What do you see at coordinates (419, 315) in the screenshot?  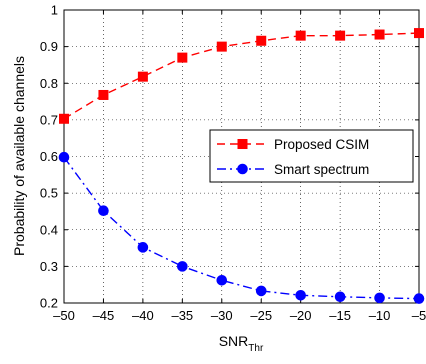 I see `x-tick-label: –5` at bounding box center [419, 315].